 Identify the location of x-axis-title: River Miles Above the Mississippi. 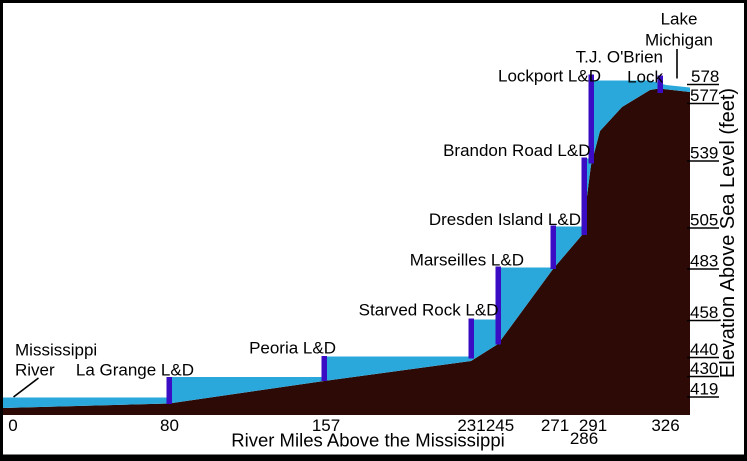
(367, 440).